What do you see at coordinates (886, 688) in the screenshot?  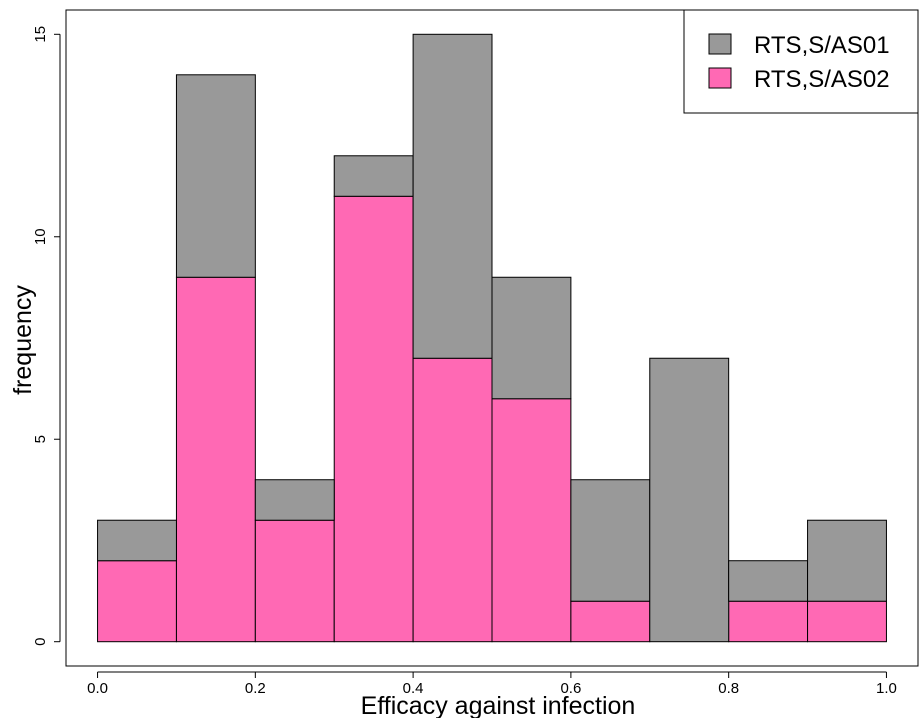 I see `x-tick-label: 1.0` at bounding box center [886, 688].